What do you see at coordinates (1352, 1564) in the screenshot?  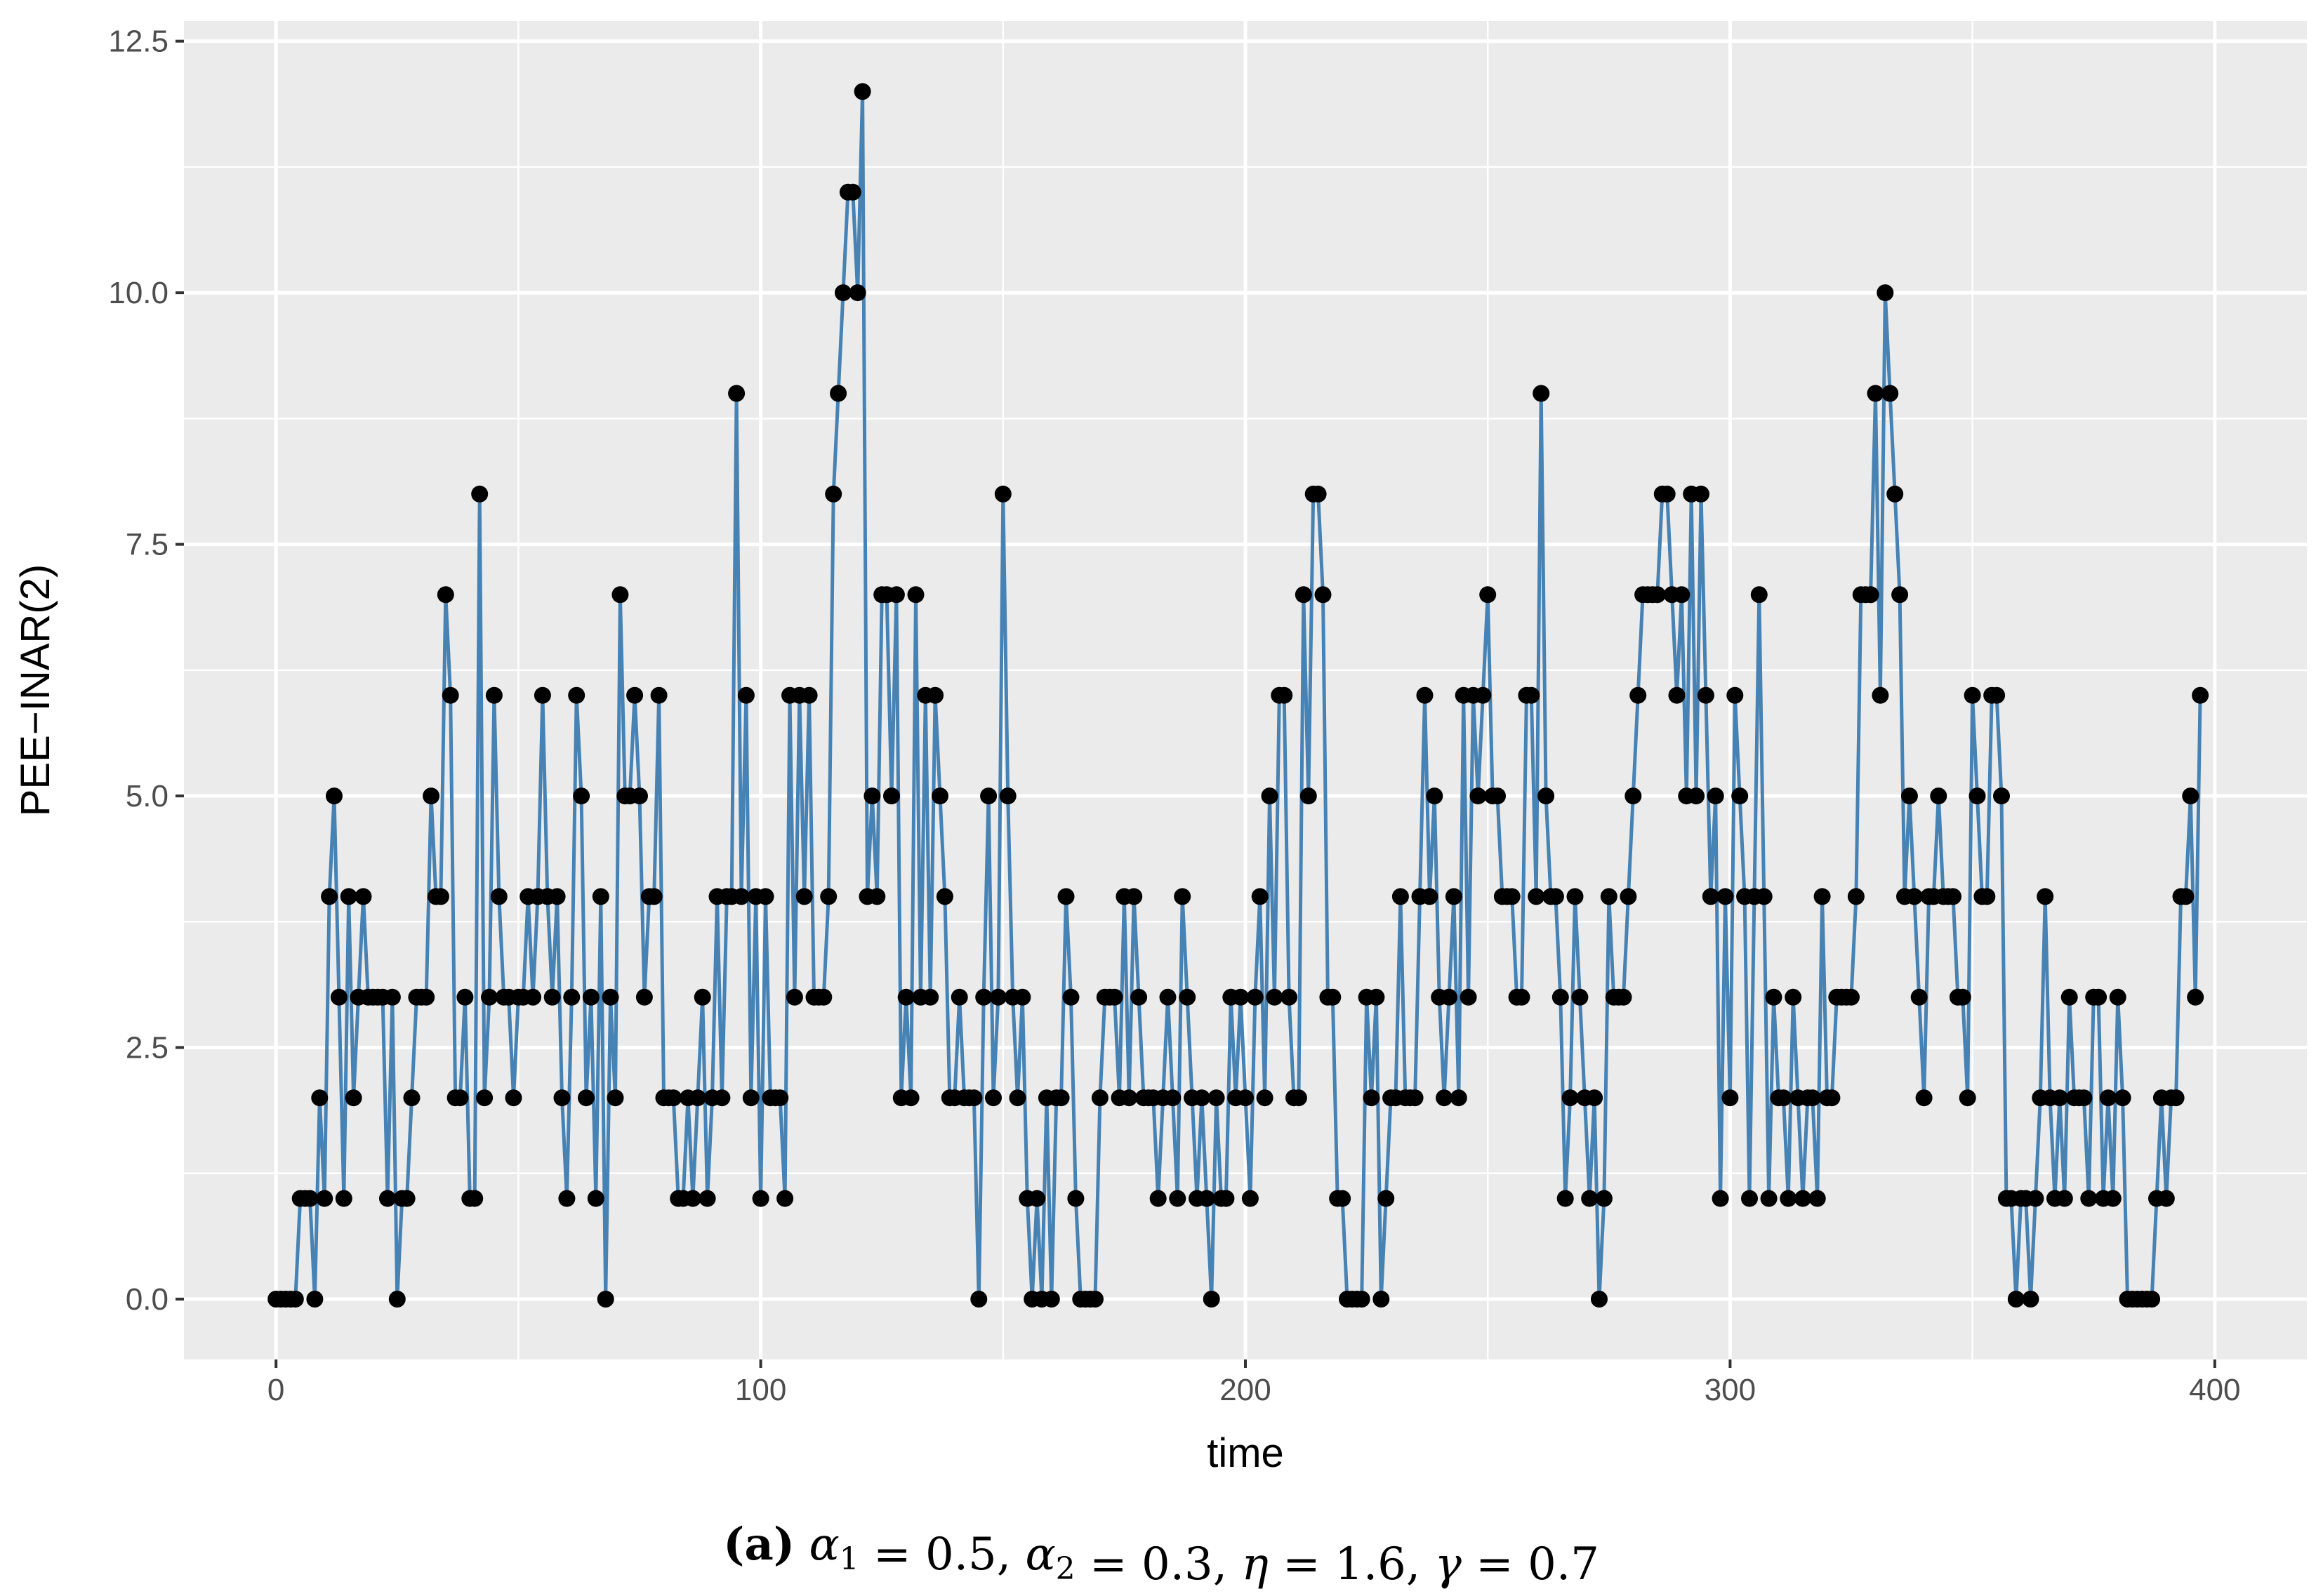 I see `caption-part: = 1.6,` at bounding box center [1352, 1564].